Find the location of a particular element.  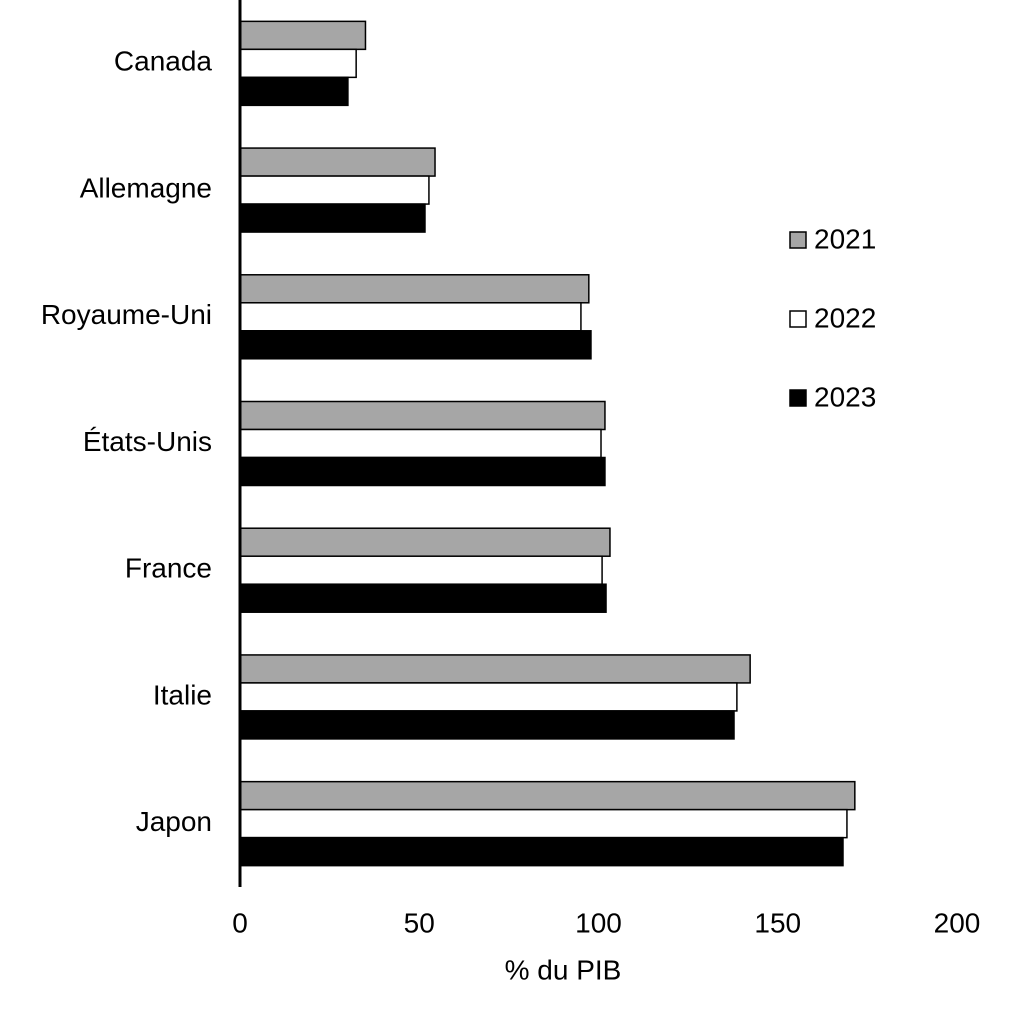

y-tick-label: États-Unis is located at coordinates (147, 441).